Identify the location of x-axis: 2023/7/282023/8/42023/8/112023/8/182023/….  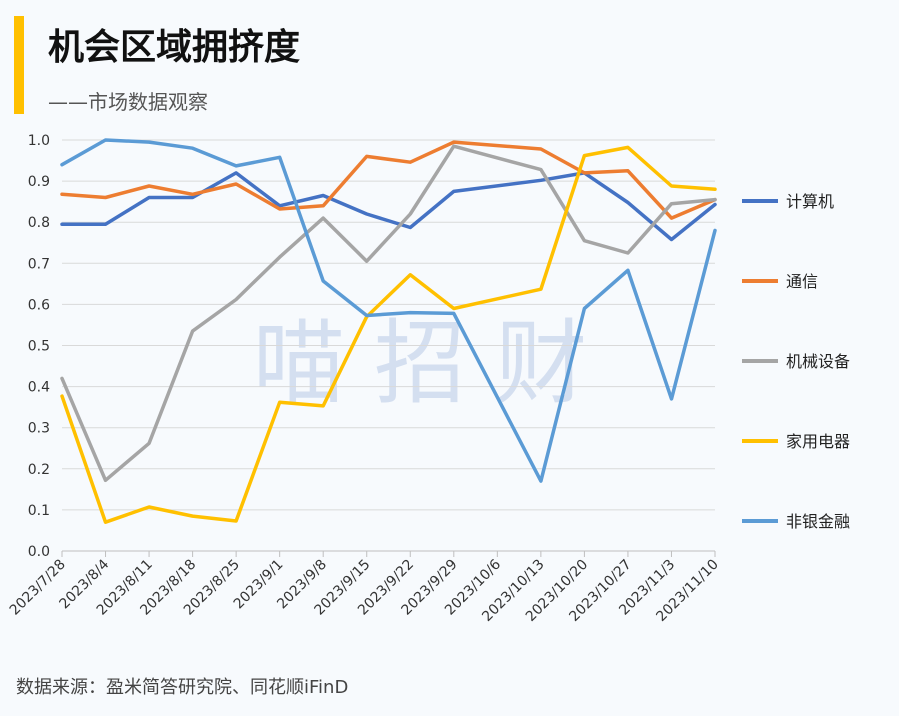
(364, 587).